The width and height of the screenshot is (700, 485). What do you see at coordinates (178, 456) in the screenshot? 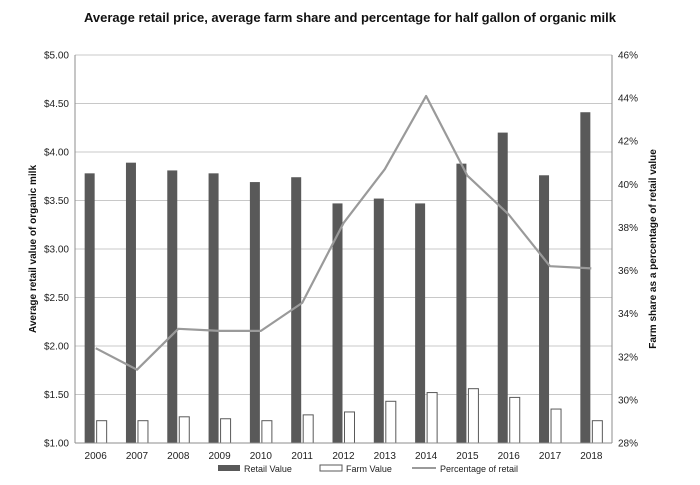
I see `x-tick-label: 2008` at bounding box center [178, 456].